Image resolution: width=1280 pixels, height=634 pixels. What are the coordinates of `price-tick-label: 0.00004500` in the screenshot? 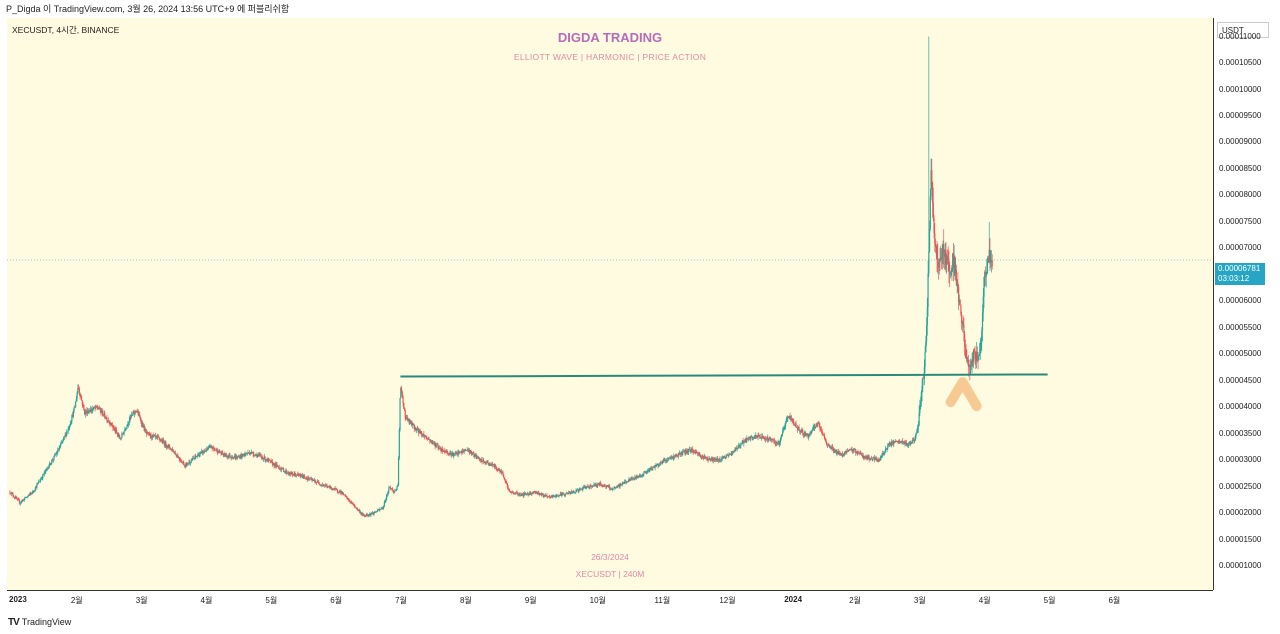 It's located at (1240, 380).